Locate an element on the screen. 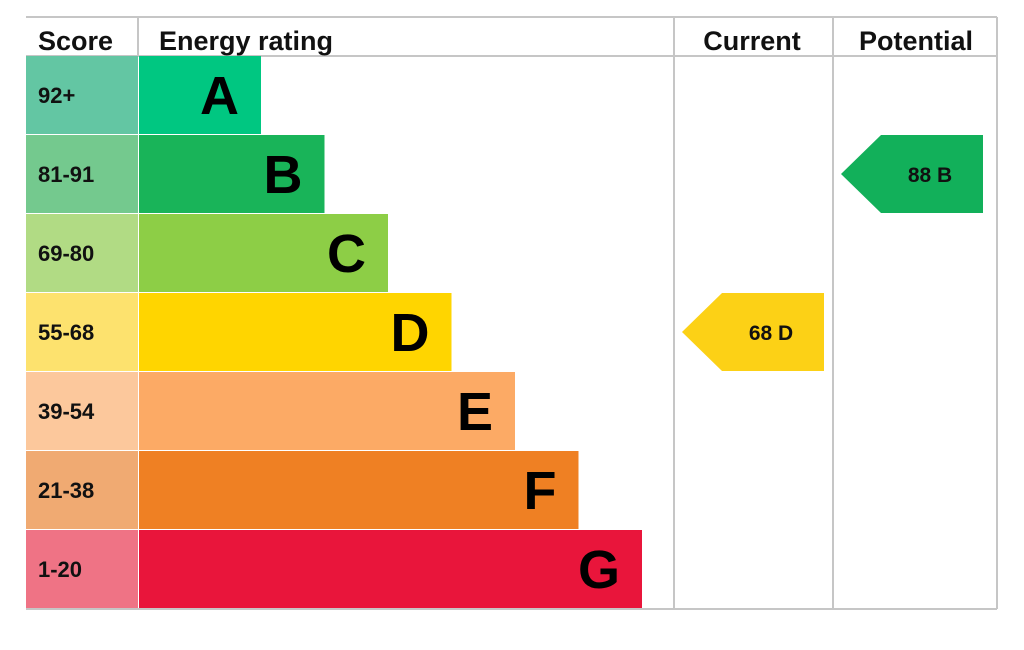 The height and width of the screenshot is (650, 1024). band-bar-e is located at coordinates (327, 411).